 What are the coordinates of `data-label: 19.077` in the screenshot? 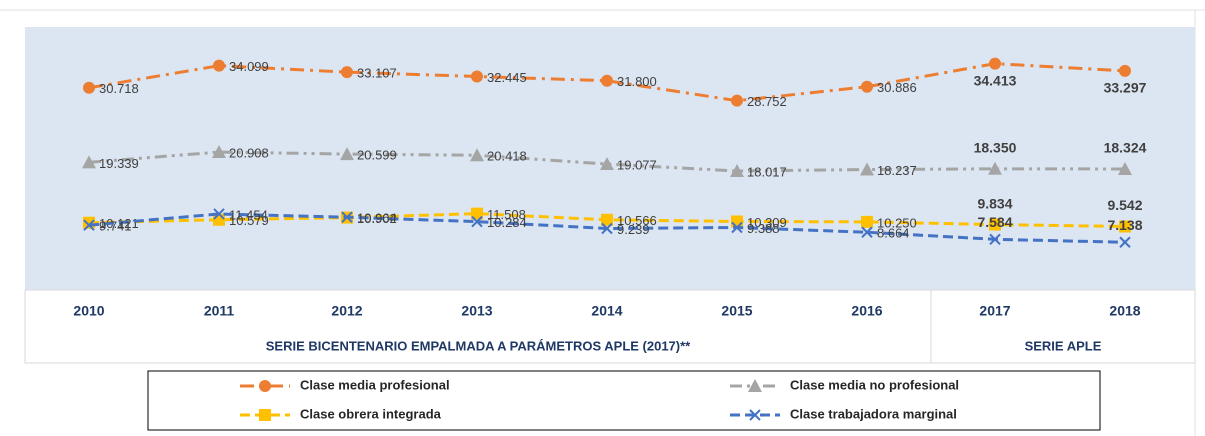 It's located at (637, 164).